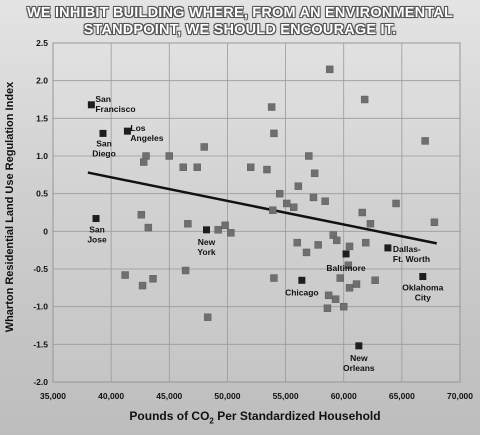 The image size is (480, 435). I want to click on y-tick-label: -0.5, so click(40, 269).